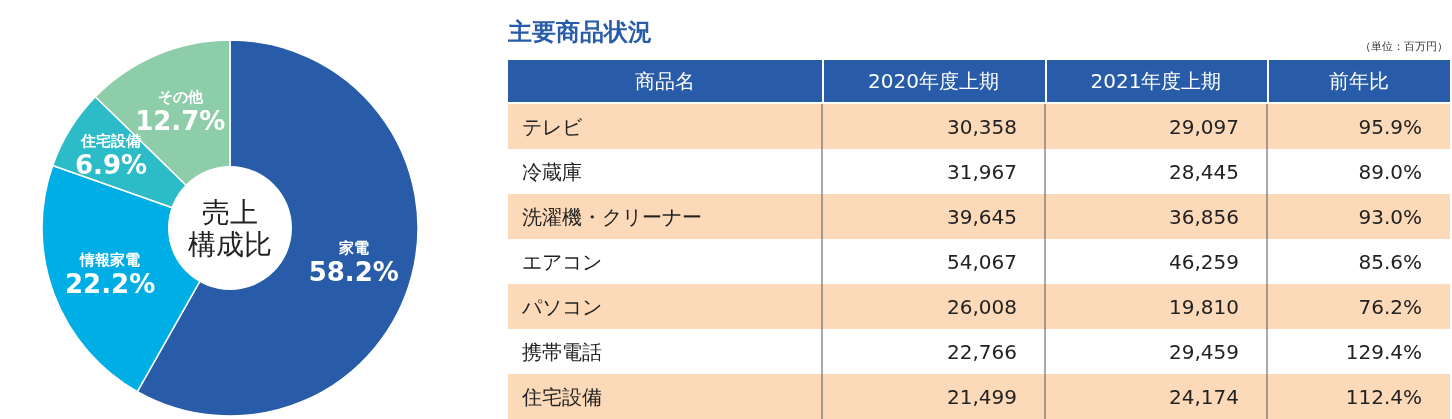 The height and width of the screenshot is (419, 1452). I want to click on slice-label: 情報家電, so click(110, 259).